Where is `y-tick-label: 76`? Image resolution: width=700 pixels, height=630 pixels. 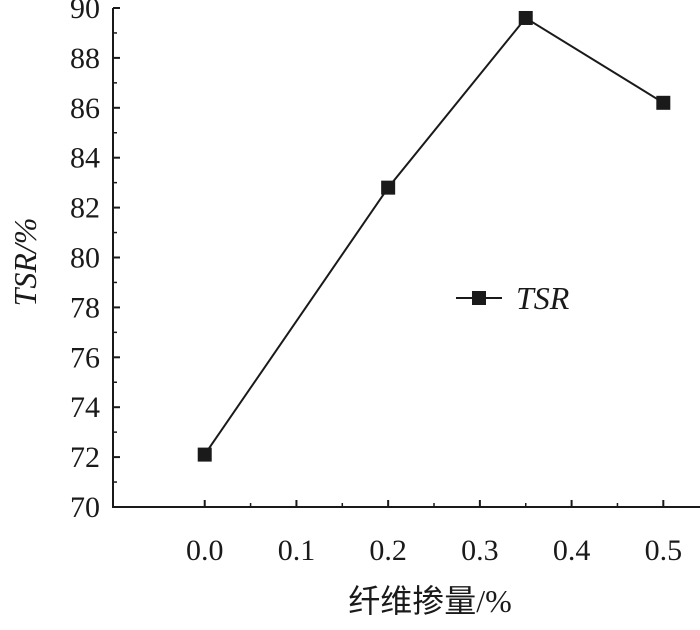
y-tick-label: 76 is located at coordinates (85, 357).